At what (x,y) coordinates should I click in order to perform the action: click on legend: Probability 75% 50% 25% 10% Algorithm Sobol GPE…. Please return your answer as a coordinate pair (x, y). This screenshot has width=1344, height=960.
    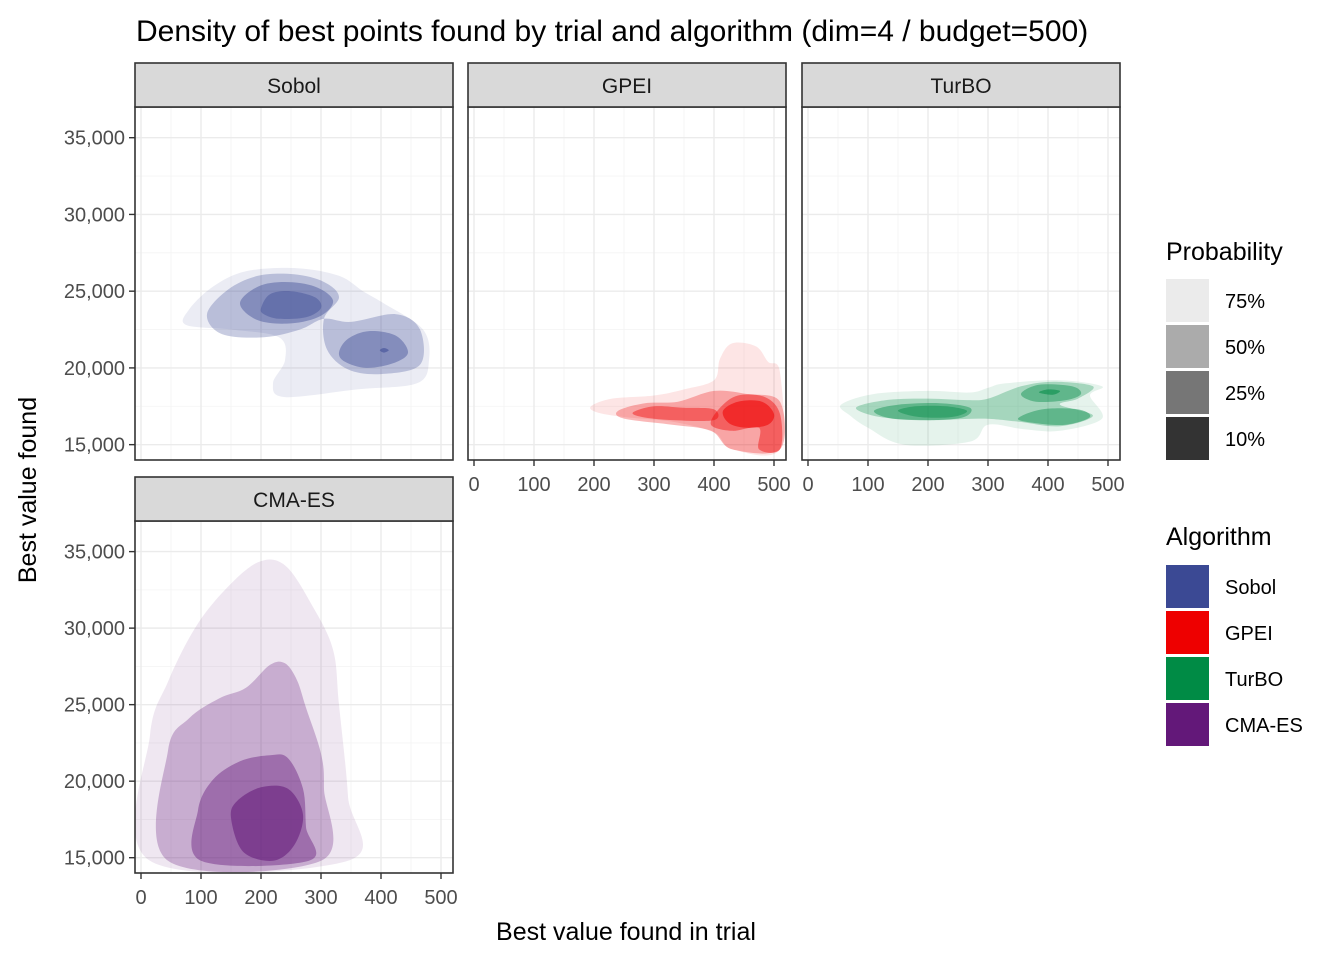
    Looking at the image, I should click on (1234, 492).